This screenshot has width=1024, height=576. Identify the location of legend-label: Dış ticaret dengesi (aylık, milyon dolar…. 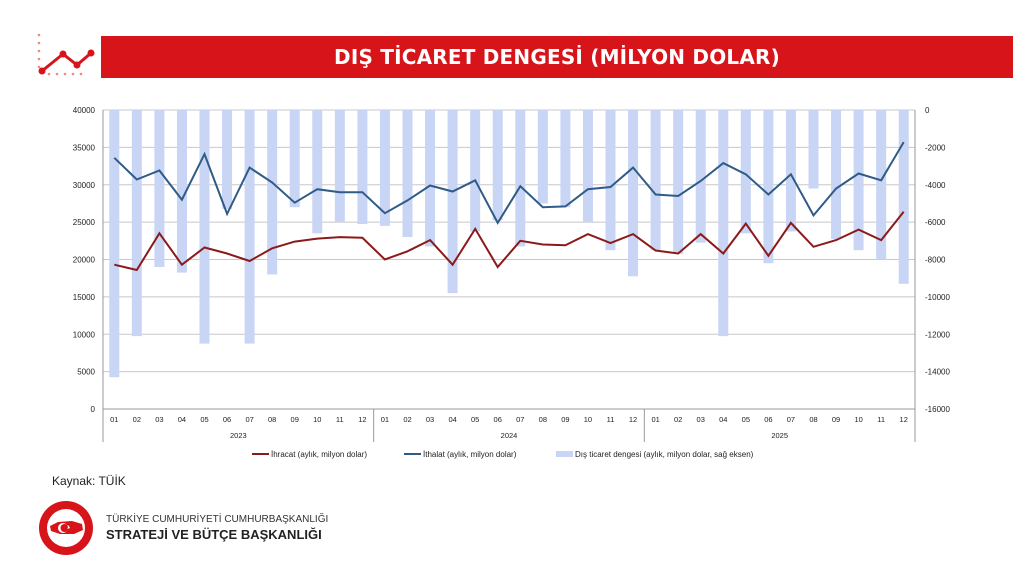
(664, 454).